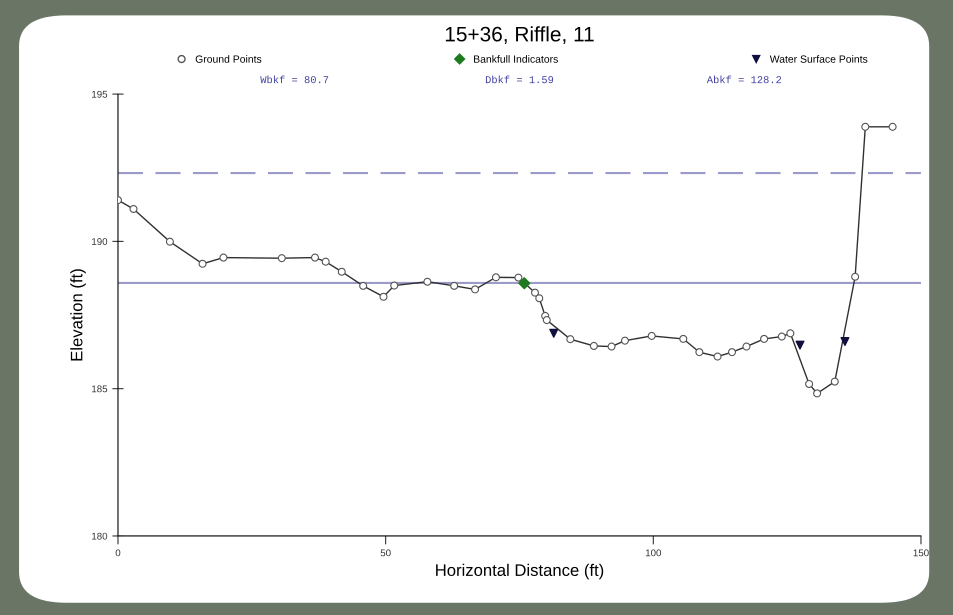  What do you see at coordinates (744, 80) in the screenshot?
I see `text: Abkf = 128.2` at bounding box center [744, 80].